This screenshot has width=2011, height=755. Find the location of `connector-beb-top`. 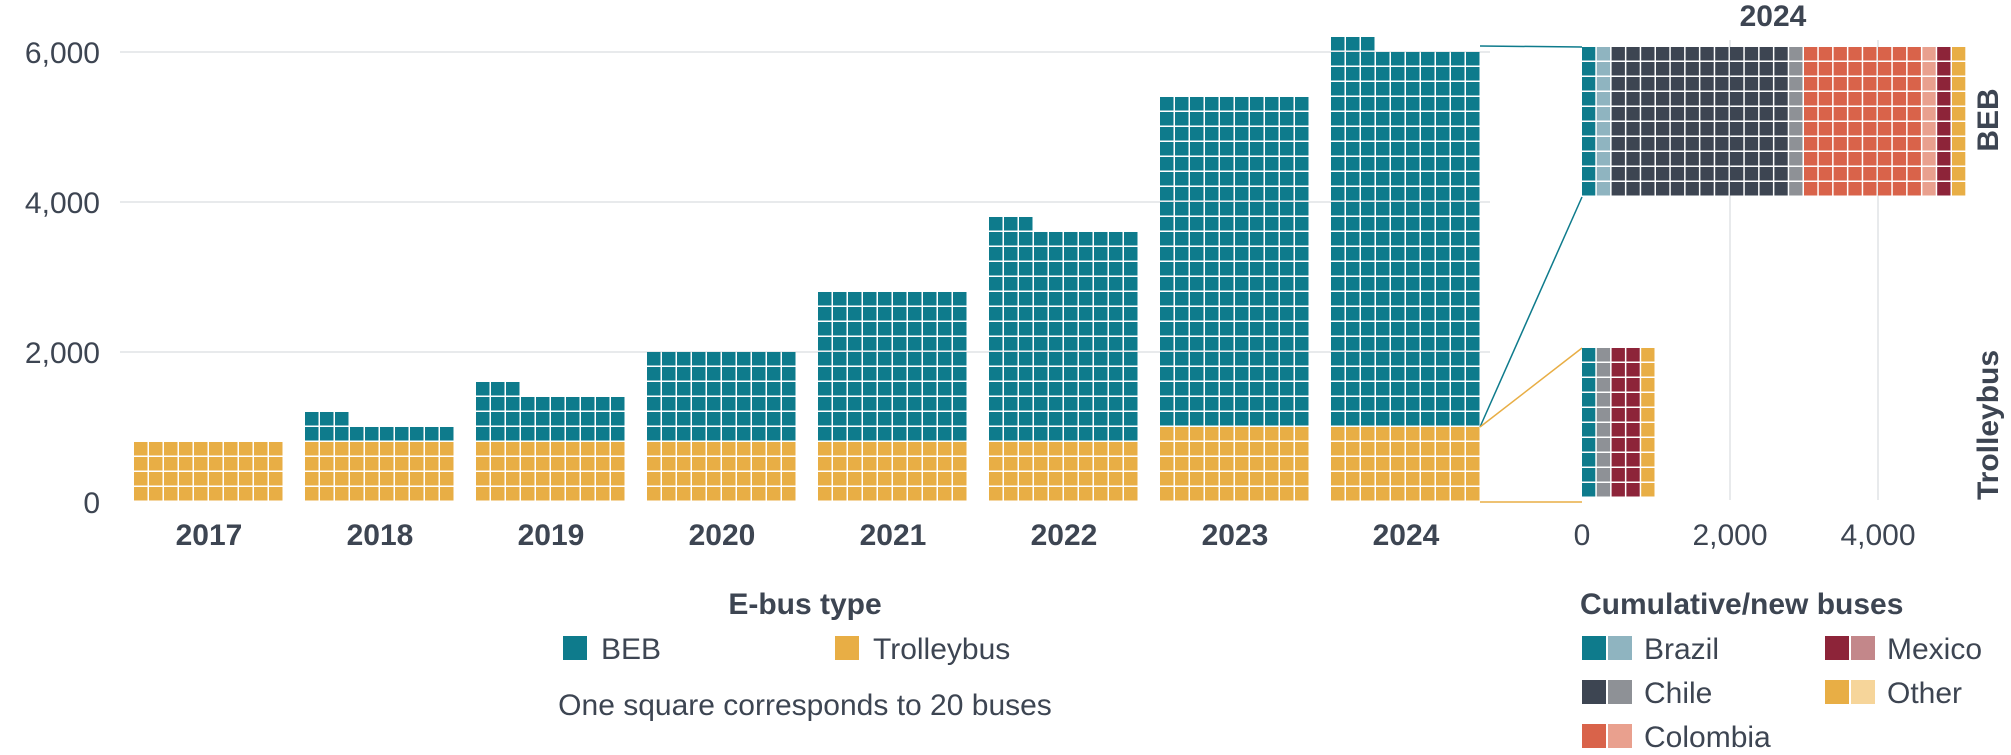

connector-beb-top is located at coordinates (1531, 46).